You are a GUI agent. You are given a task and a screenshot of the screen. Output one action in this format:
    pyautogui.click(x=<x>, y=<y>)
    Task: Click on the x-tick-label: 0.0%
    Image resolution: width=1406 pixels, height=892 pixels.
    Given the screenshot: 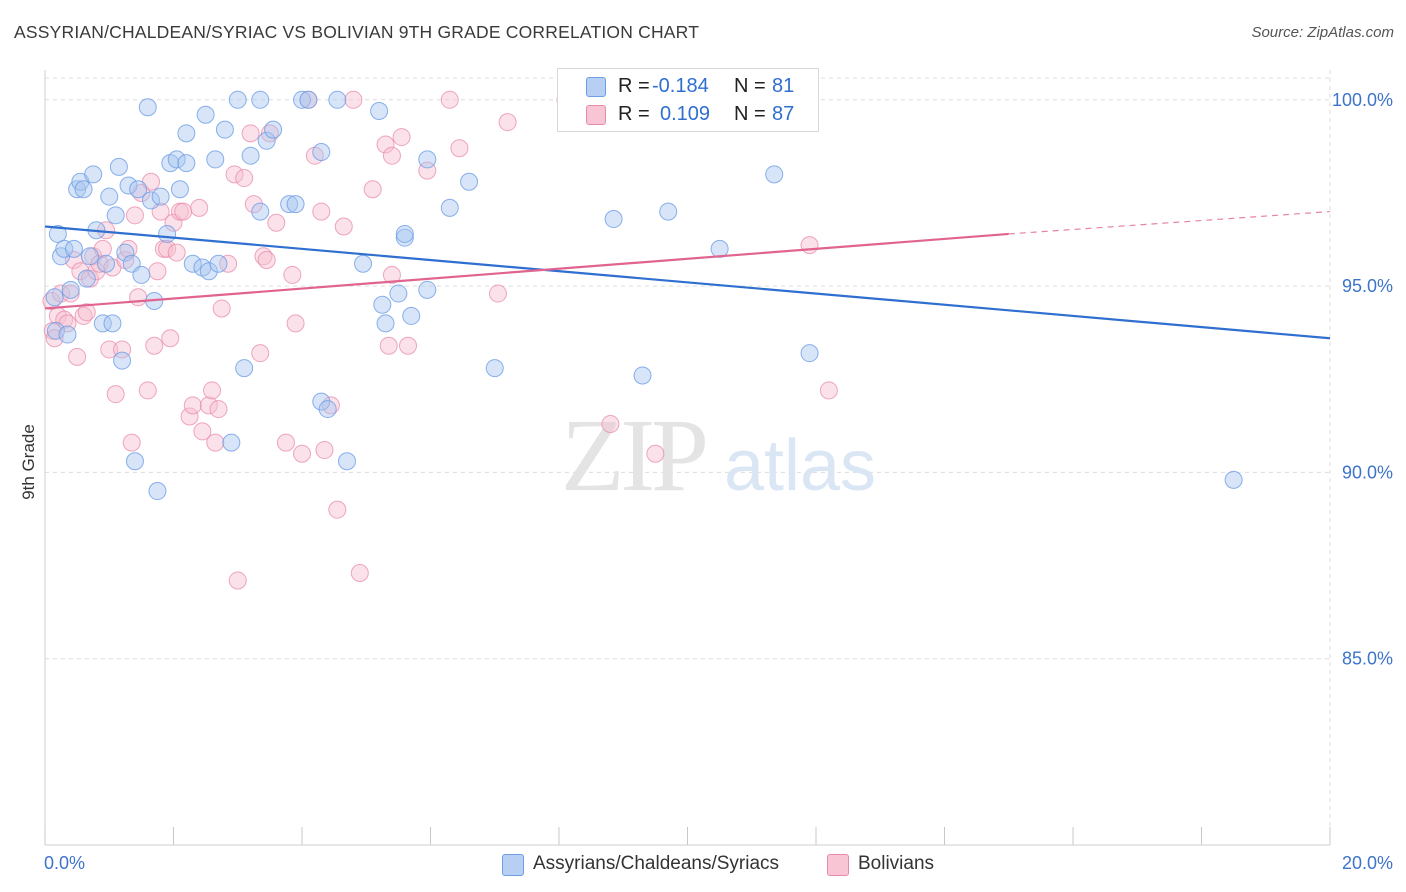 What is the action you would take?
    pyautogui.click(x=64, y=863)
    